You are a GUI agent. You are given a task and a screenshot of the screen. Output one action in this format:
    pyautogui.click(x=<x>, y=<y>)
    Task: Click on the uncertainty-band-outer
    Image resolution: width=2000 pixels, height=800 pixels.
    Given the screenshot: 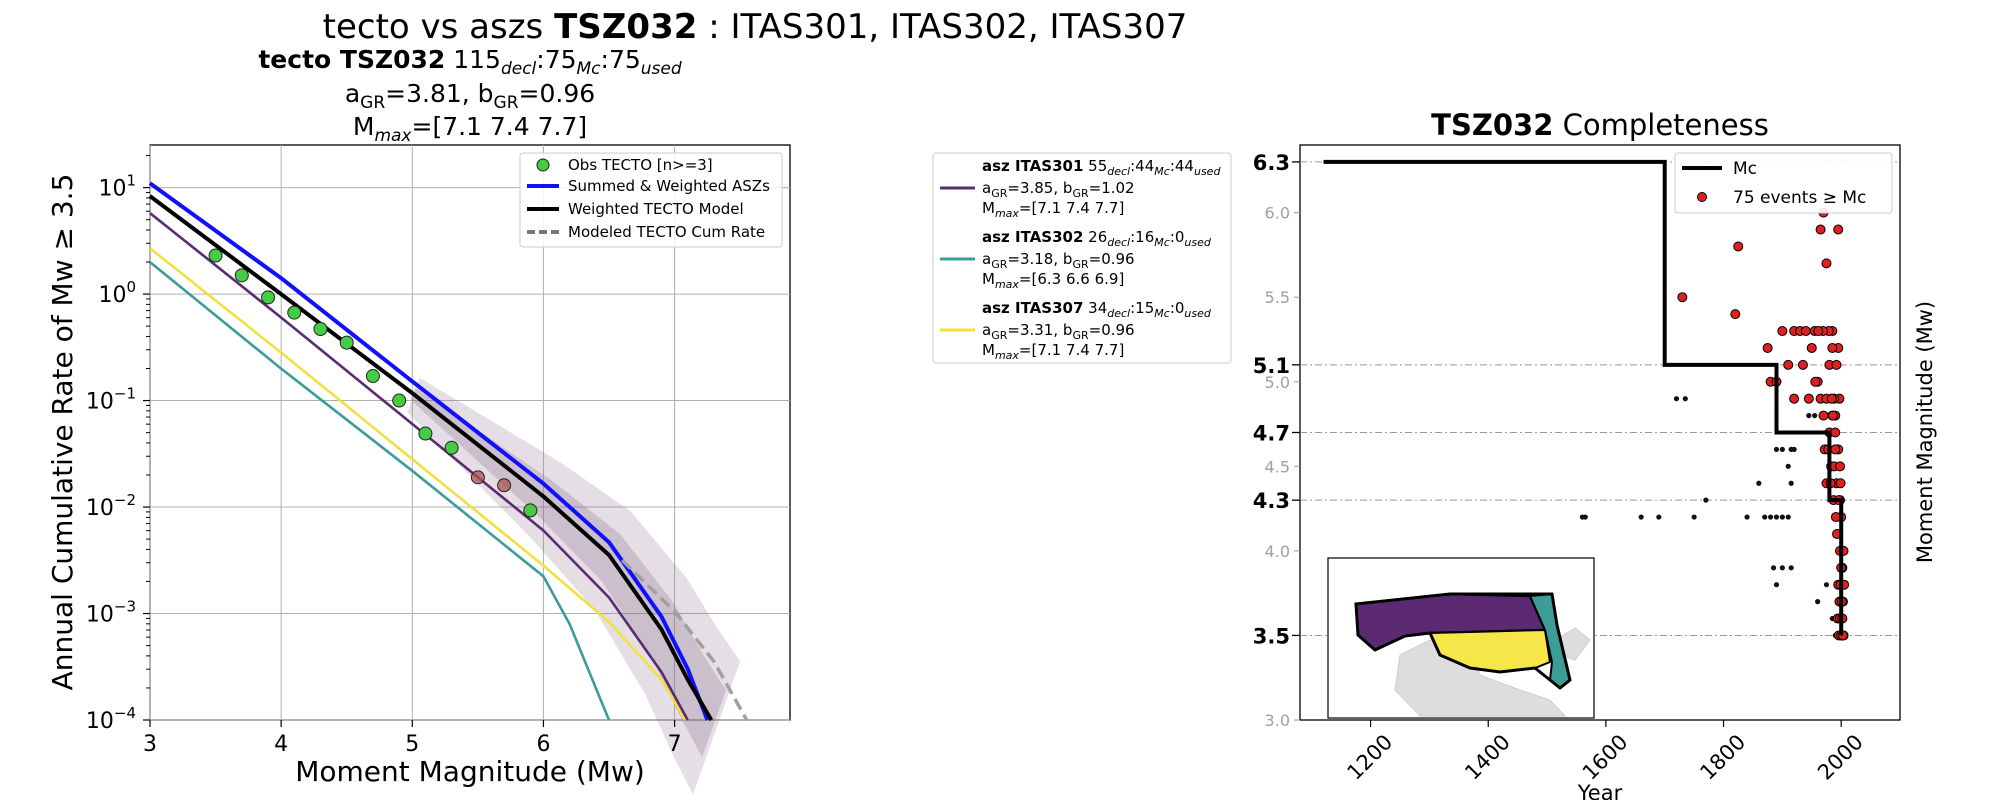 What is the action you would take?
    pyautogui.click(x=574, y=586)
    